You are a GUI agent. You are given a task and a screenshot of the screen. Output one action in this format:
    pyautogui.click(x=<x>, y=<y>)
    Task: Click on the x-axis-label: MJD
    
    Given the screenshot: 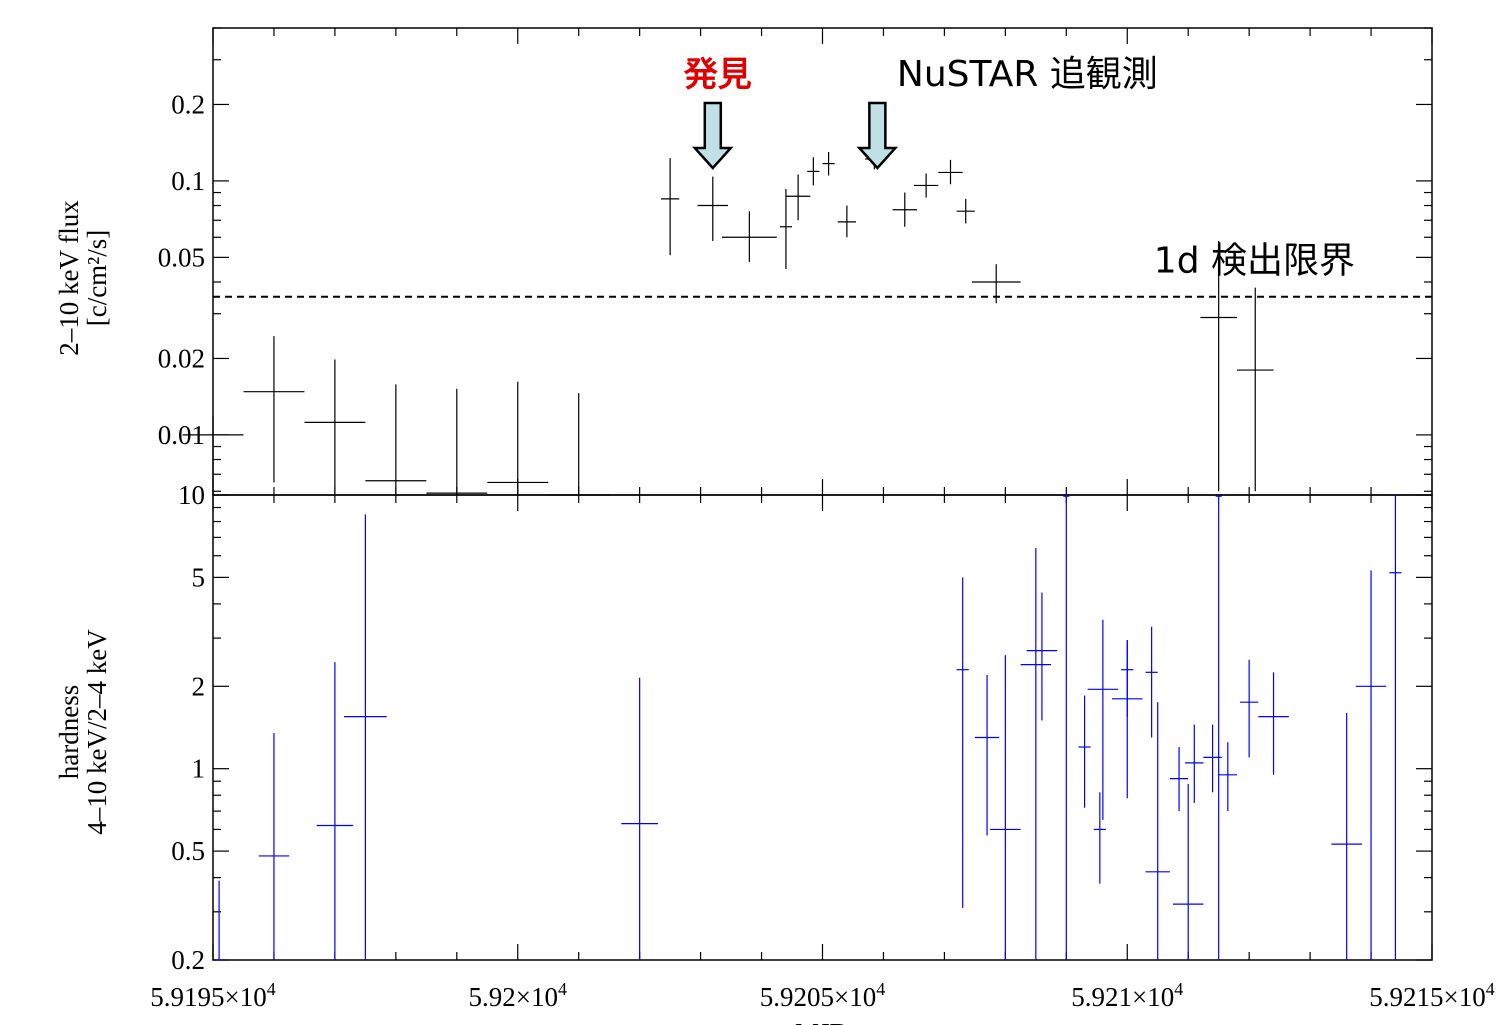 What is the action you would take?
    pyautogui.click(x=822, y=1021)
    